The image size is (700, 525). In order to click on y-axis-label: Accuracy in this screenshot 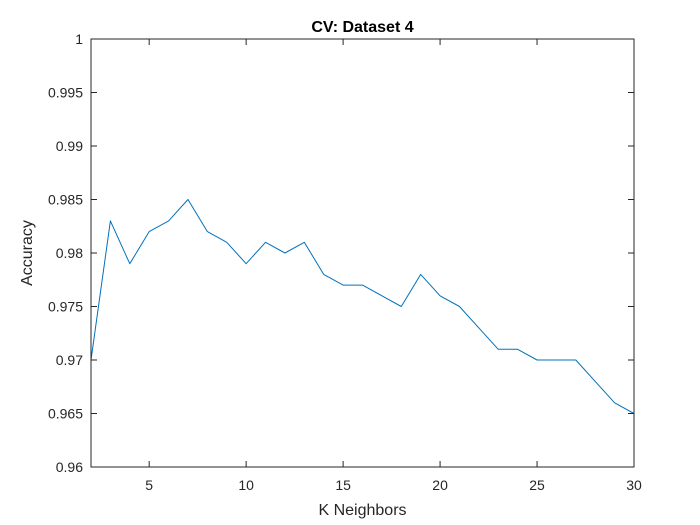, I will do `click(27, 253)`.